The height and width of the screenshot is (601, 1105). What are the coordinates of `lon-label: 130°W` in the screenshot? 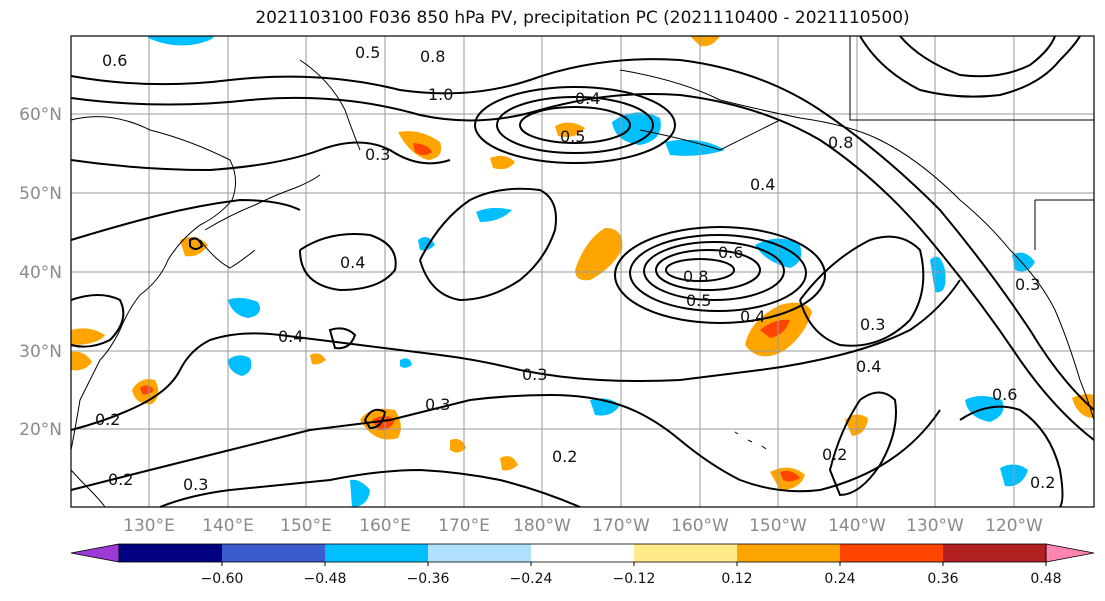 It's located at (935, 526).